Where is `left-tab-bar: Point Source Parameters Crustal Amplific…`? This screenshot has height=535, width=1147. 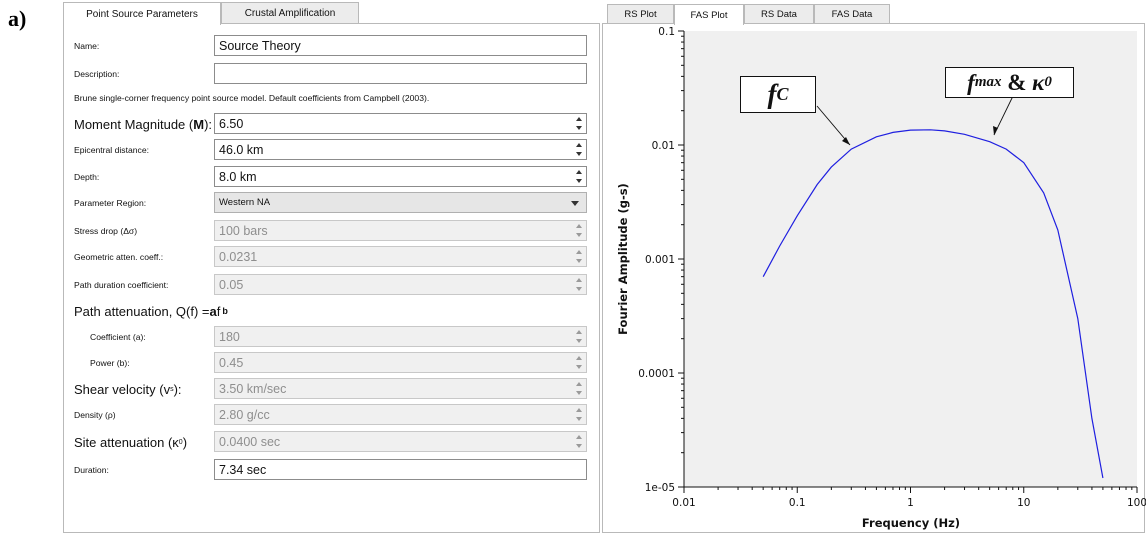
left-tab-bar: Point Source Parameters Crustal Amplific… is located at coordinates (211, 13).